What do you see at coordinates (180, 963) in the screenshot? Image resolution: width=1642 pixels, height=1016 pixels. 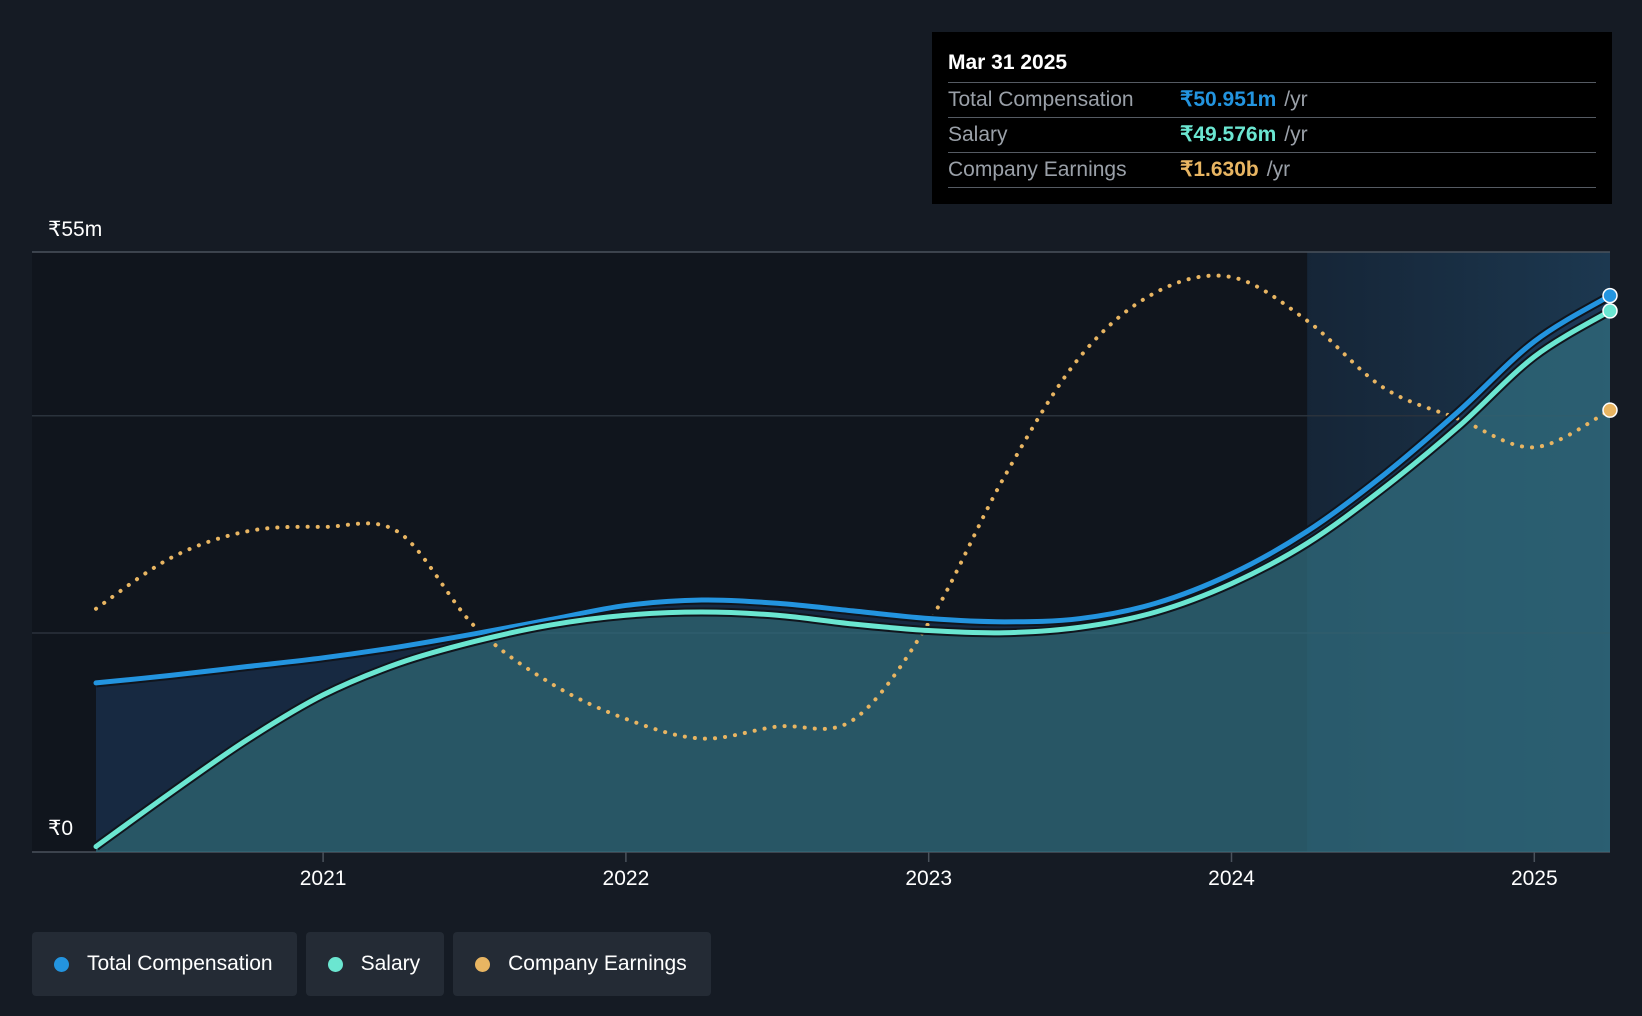 I see `legend-label: Total Compensation` at bounding box center [180, 963].